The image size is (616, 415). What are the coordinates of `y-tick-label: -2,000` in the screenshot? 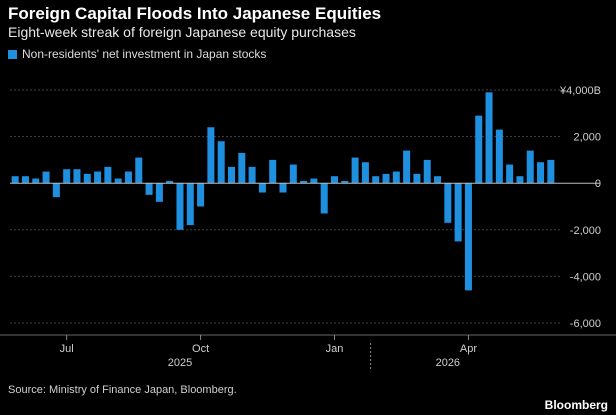 It's located at (585, 231).